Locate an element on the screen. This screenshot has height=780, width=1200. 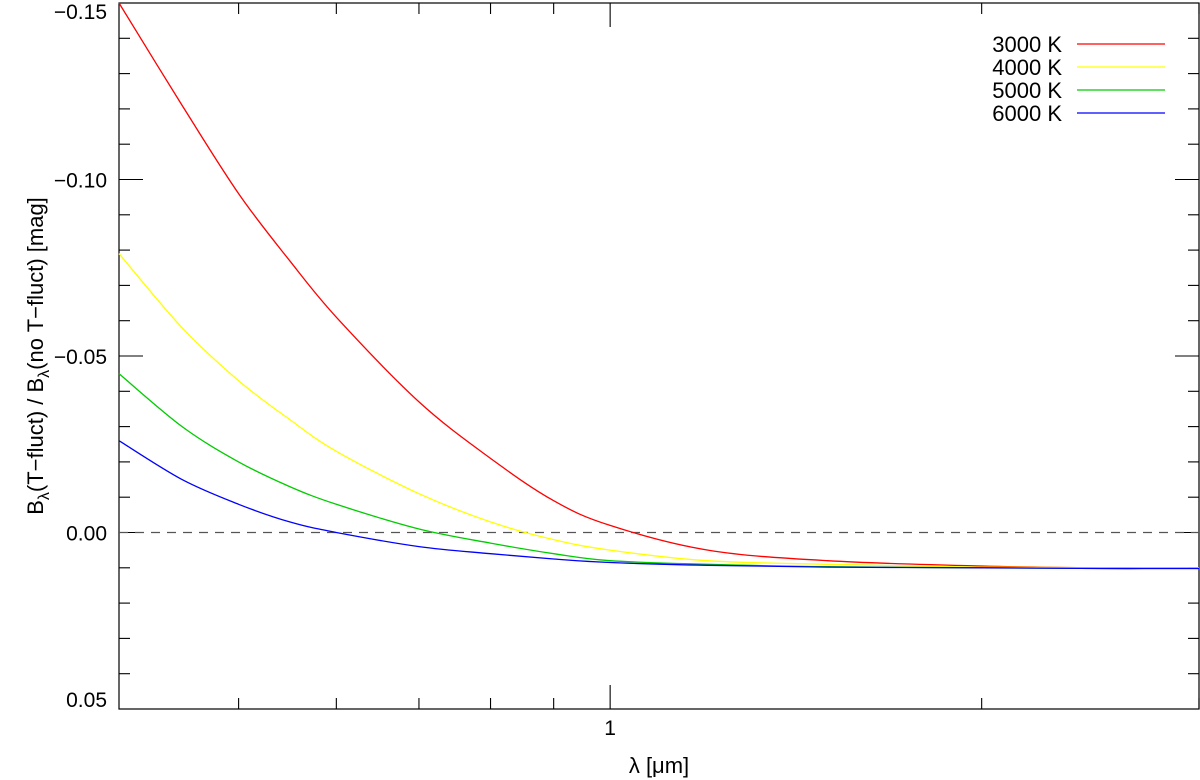
x-tick-label: 1 is located at coordinates (610, 728).